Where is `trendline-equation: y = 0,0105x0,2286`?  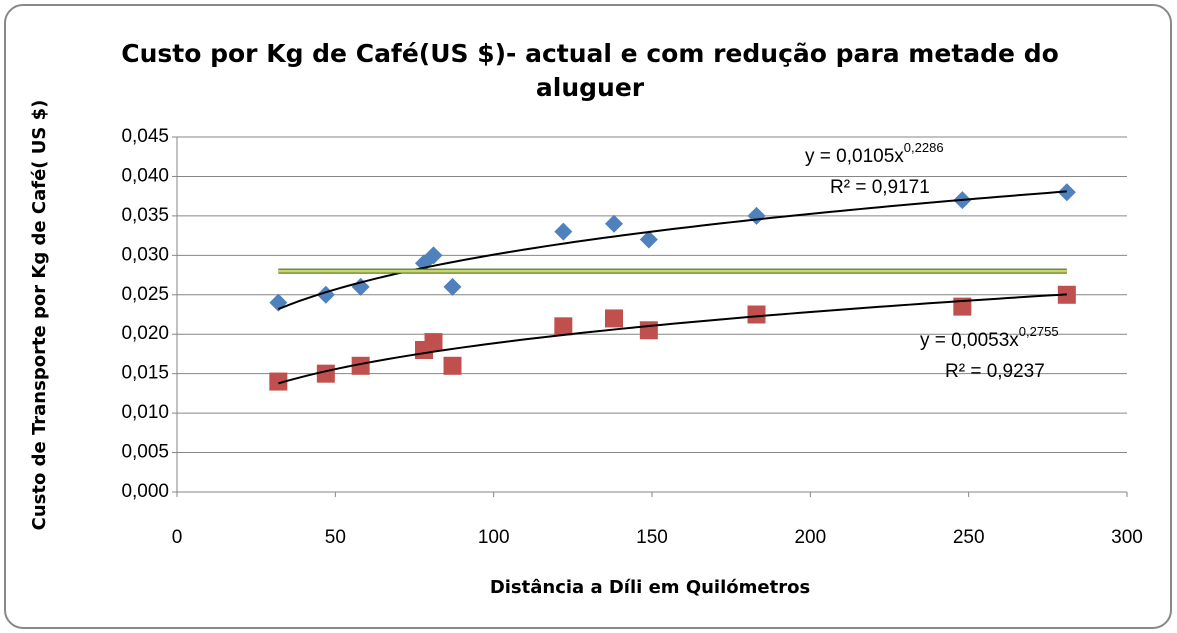 trendline-equation: y = 0,0105x0,2286 is located at coordinates (874, 153).